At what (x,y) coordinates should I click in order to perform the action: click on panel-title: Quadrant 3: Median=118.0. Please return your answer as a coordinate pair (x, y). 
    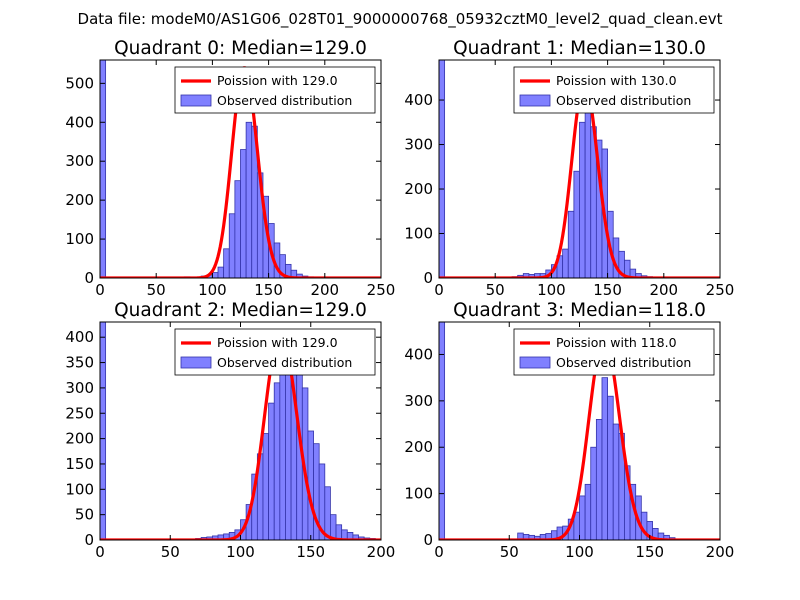
    Looking at the image, I should click on (579, 310).